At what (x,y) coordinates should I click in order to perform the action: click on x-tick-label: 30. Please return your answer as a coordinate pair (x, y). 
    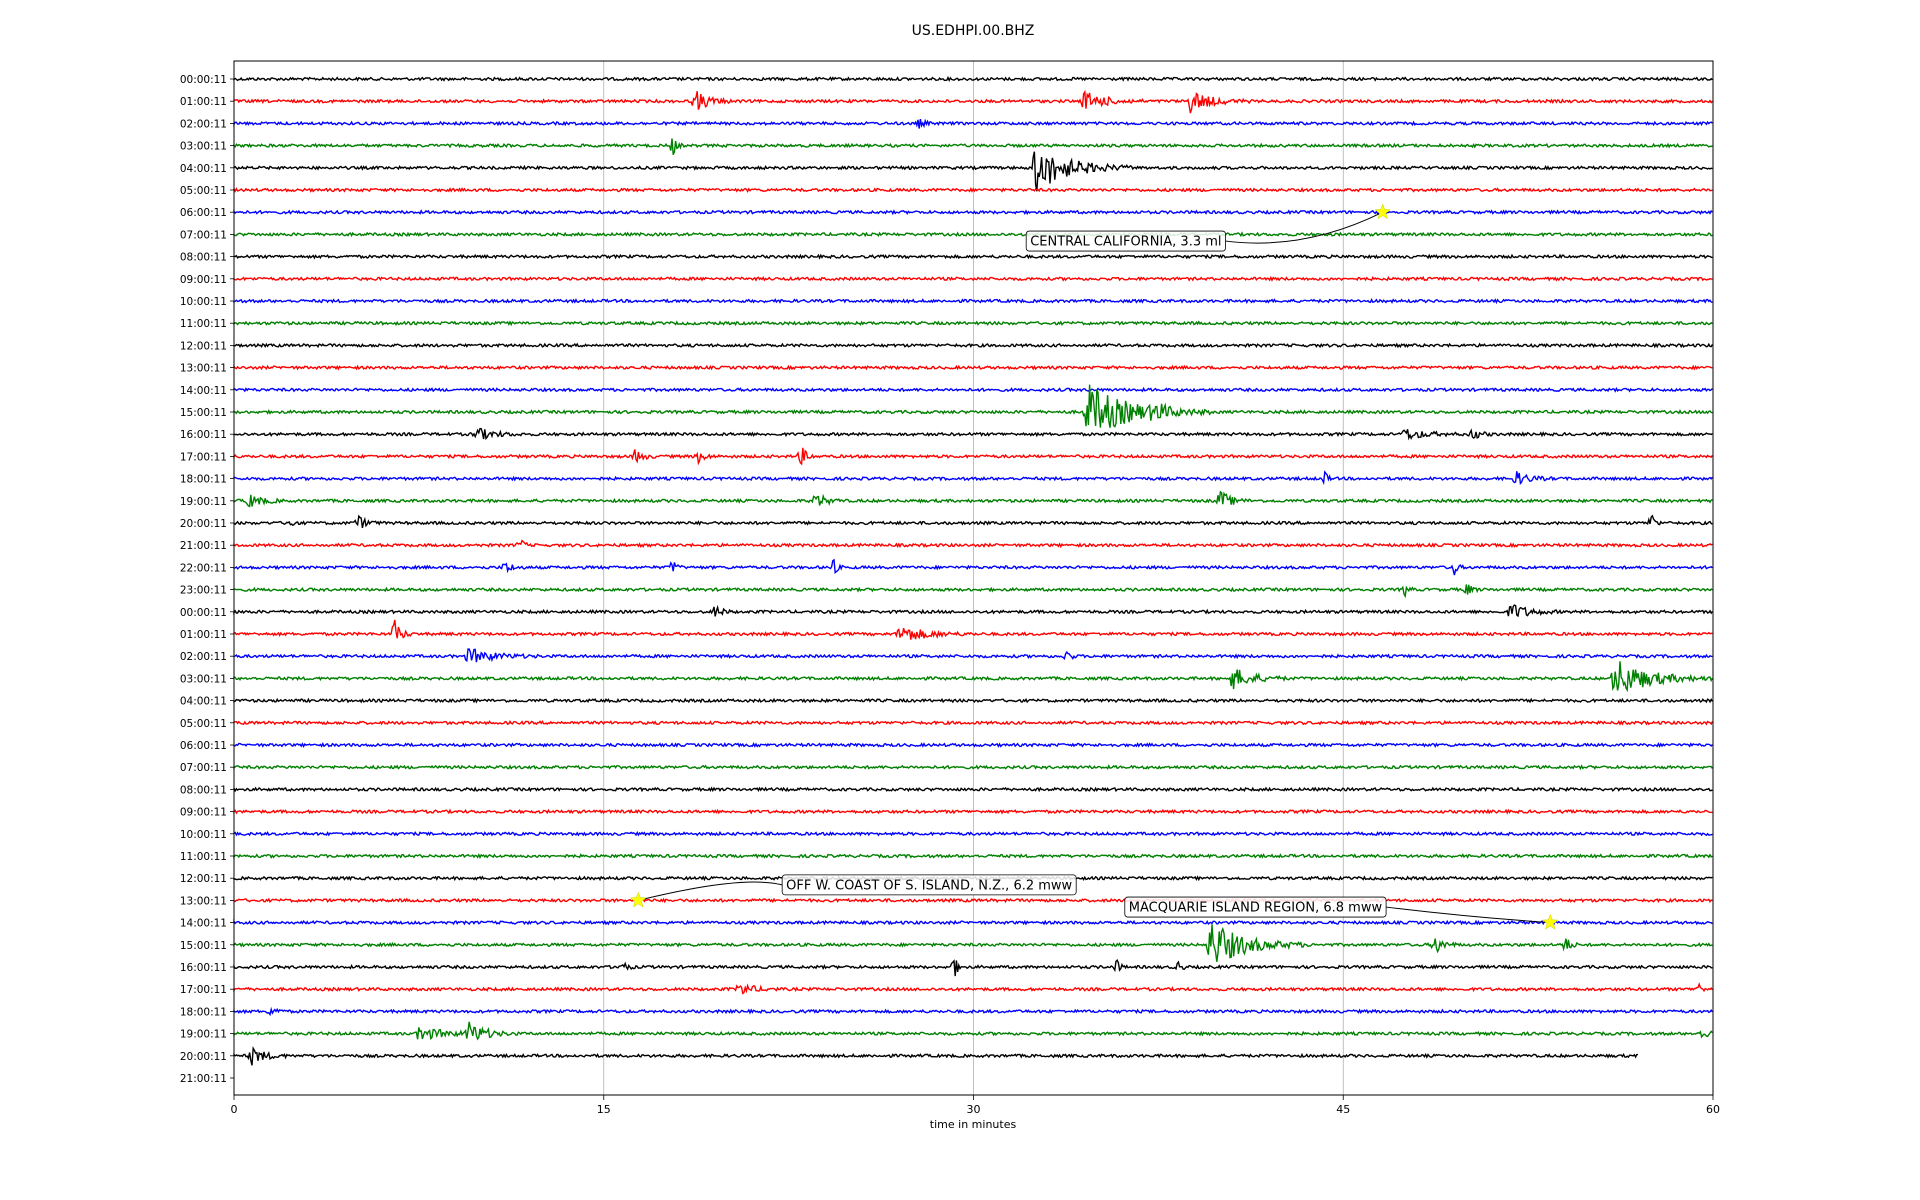
    Looking at the image, I should click on (974, 1109).